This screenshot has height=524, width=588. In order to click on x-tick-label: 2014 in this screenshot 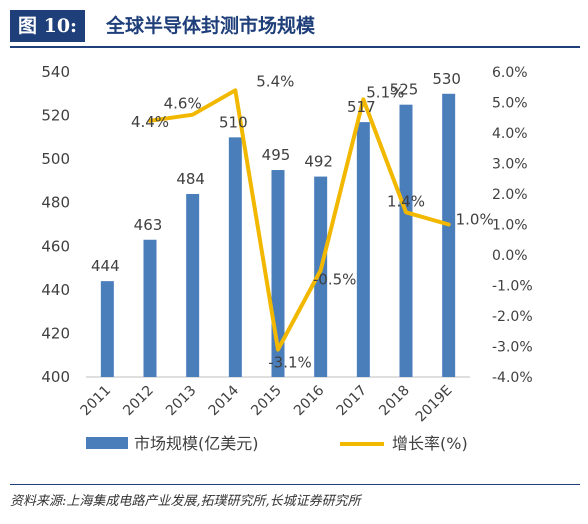, I will do `click(224, 400)`.